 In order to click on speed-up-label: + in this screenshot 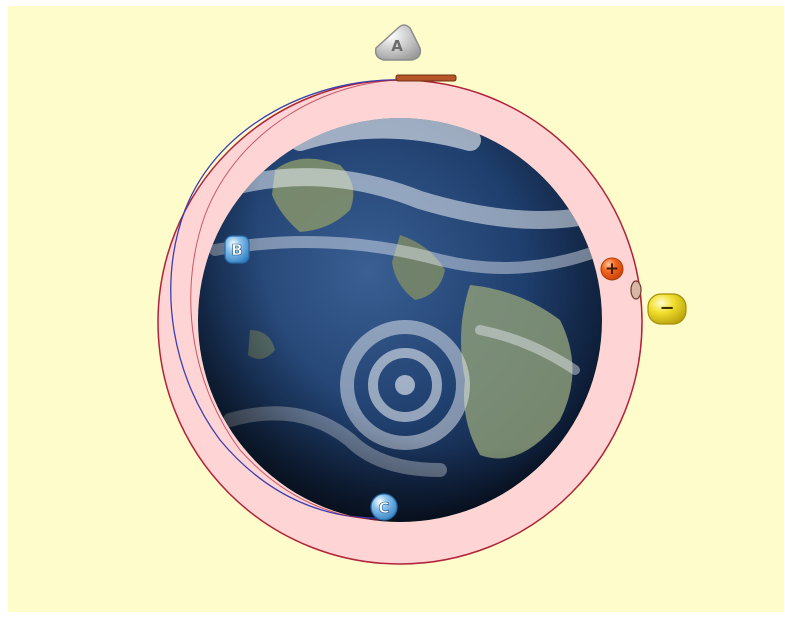, I will do `click(612, 269)`.